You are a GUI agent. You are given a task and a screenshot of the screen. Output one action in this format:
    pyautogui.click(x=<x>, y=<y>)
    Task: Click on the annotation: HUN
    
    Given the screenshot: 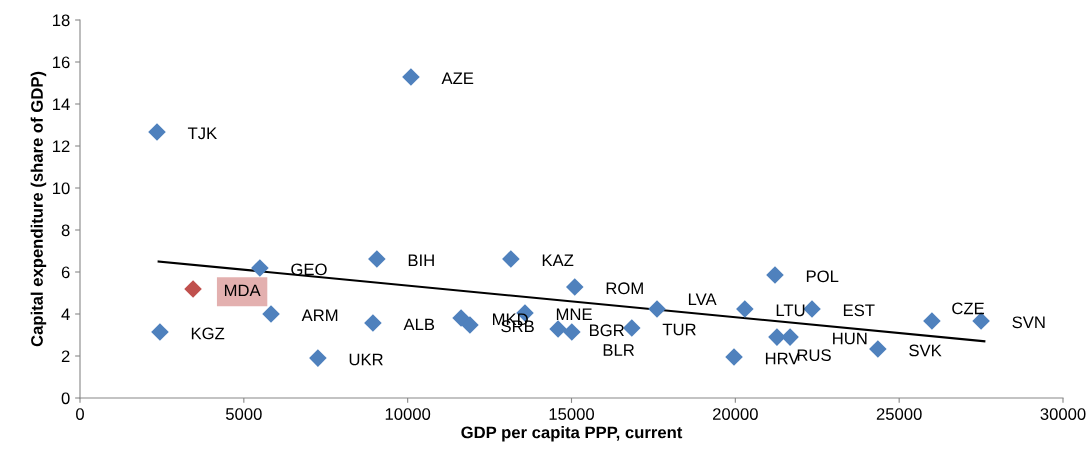 What is the action you would take?
    pyautogui.click(x=850, y=338)
    